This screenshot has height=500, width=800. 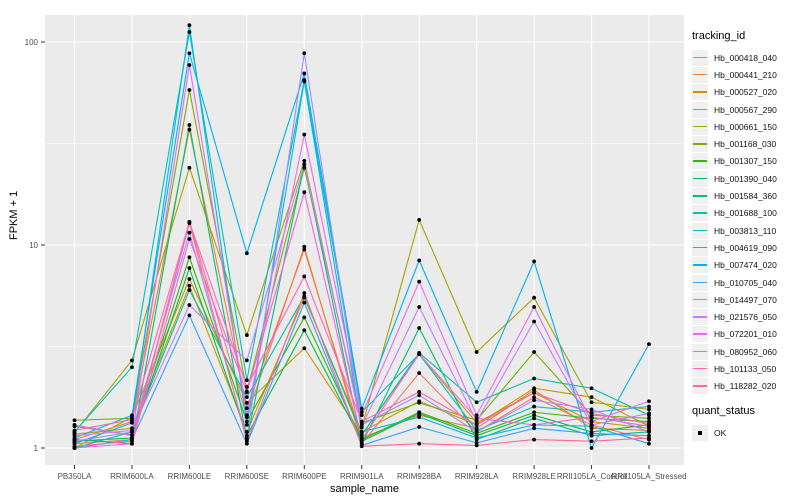 What do you see at coordinates (745, 57) in the screenshot?
I see `legend-item-label: Hb_000418_040` at bounding box center [745, 57].